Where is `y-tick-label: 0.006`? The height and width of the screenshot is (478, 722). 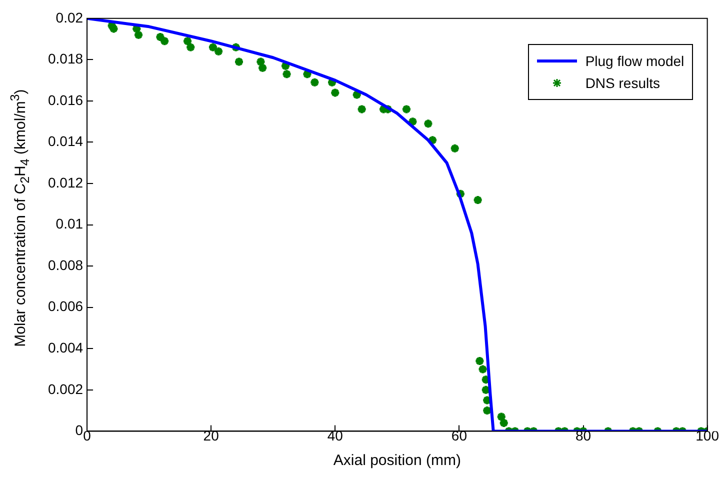 y-tick-label: 0.006 is located at coordinates (66, 306).